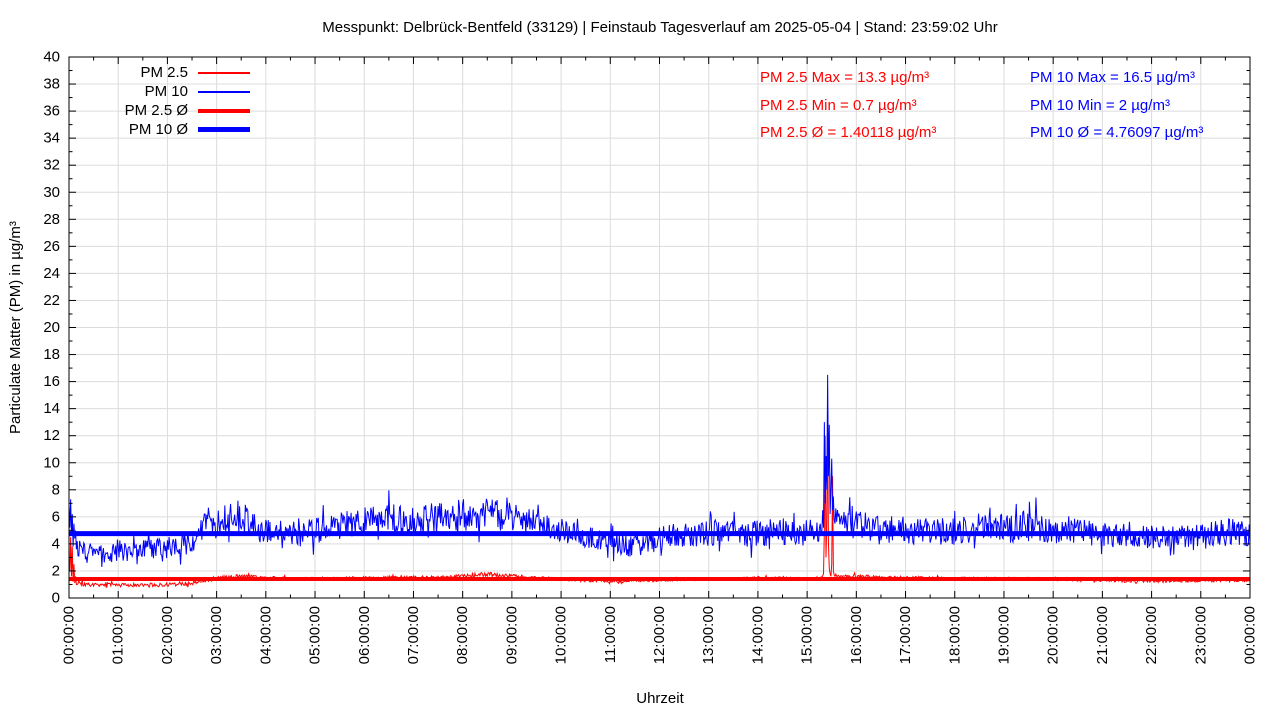  Describe the element at coordinates (51, 138) in the screenshot. I see `svg-text: 34` at that location.